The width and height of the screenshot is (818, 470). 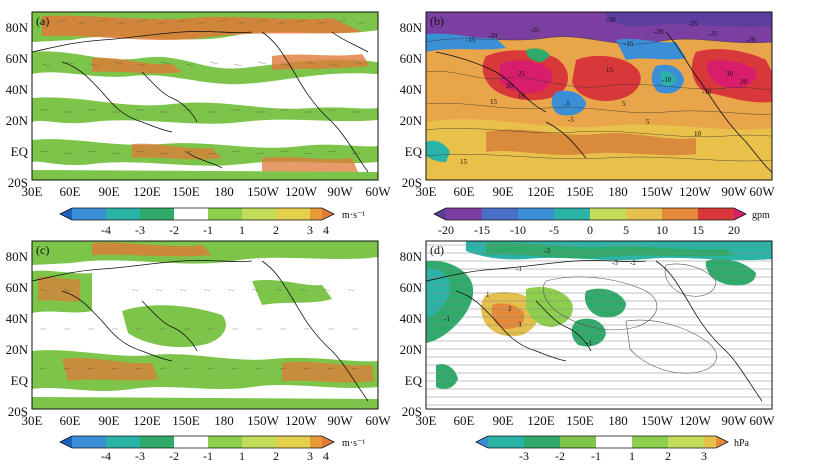 I want to click on contour-label: 10, so click(x=698, y=134).